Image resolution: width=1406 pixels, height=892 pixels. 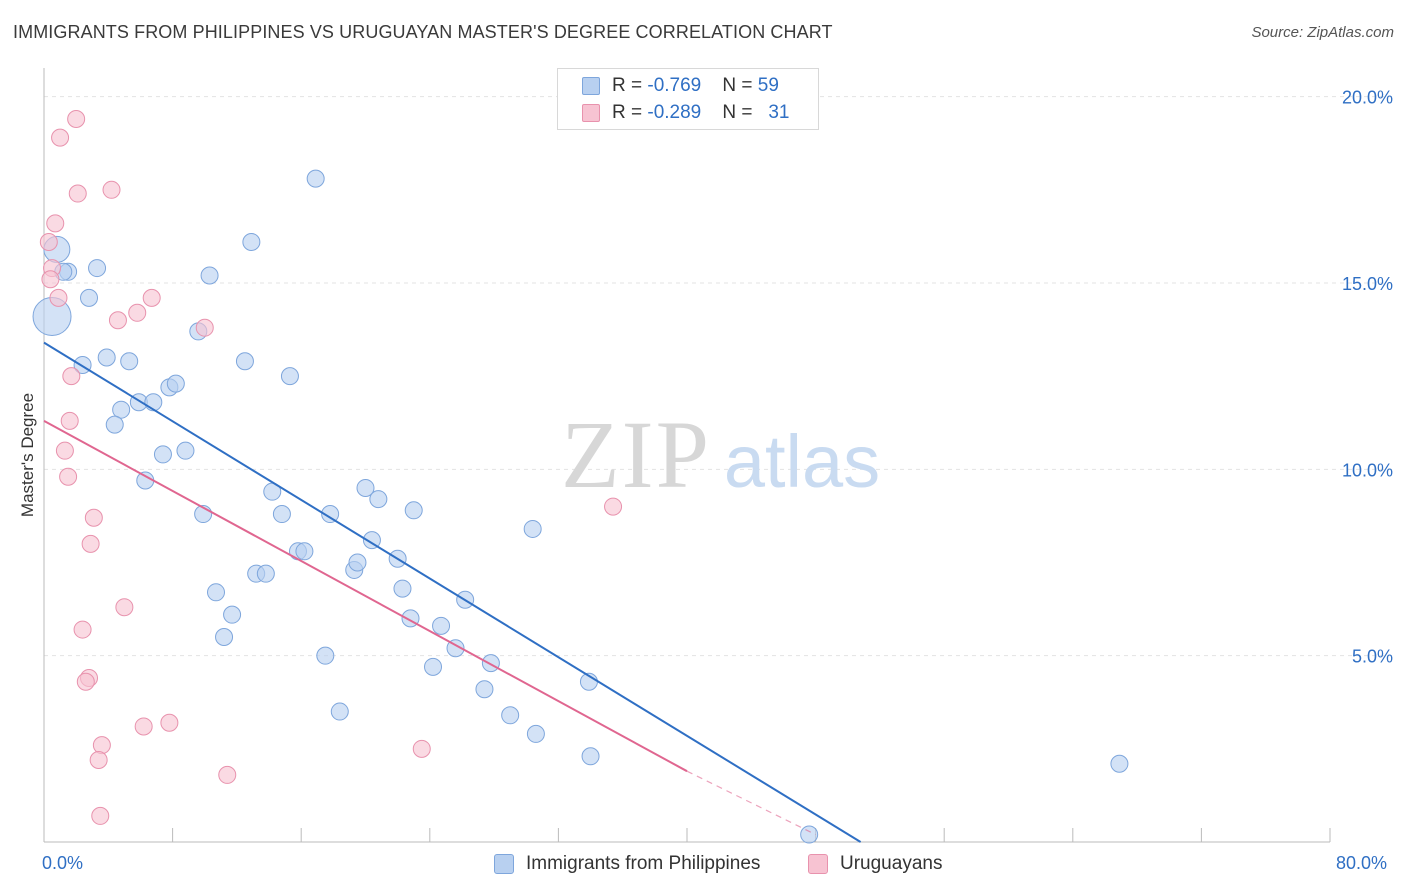 I want to click on legend-n-value: 59, so click(x=768, y=85).